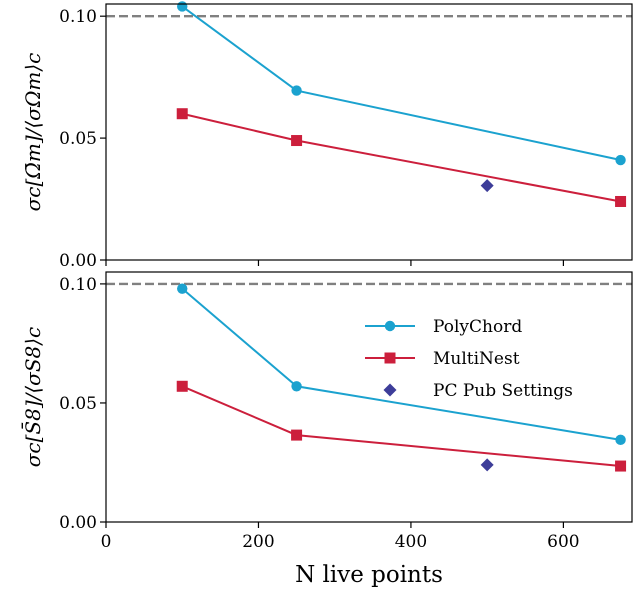 The height and width of the screenshot is (590, 641). What do you see at coordinates (477, 327) in the screenshot?
I see `legend-label-polychord: PolyChord` at bounding box center [477, 327].